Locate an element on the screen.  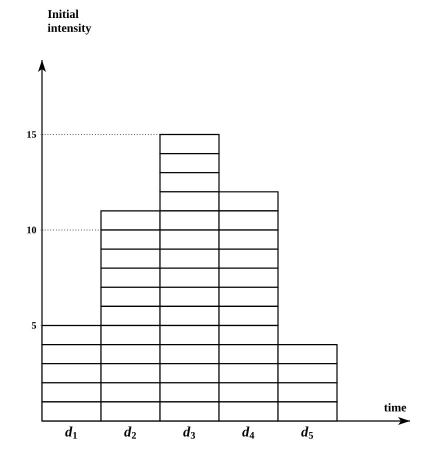
y-tick-label: 10 is located at coordinates (31, 230).